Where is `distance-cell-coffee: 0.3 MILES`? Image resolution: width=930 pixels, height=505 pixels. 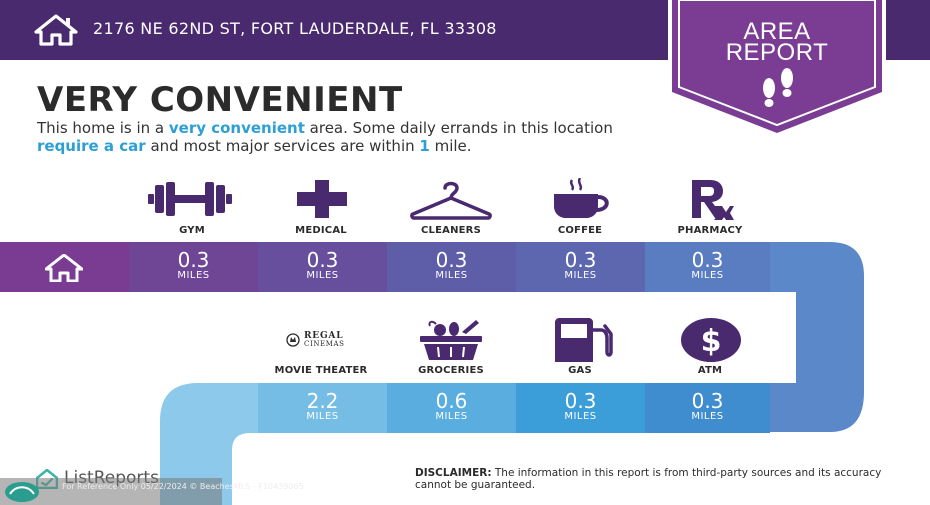
distance-cell-coffee: 0.3 MILES is located at coordinates (580, 267).